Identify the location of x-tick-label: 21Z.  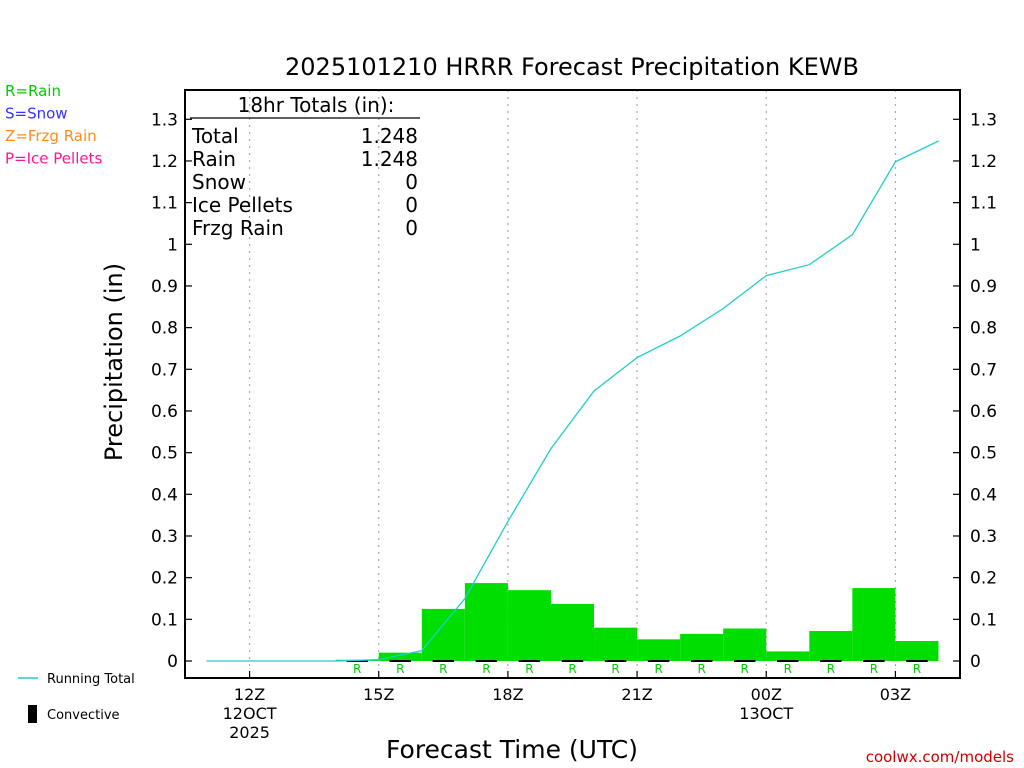
(636, 694).